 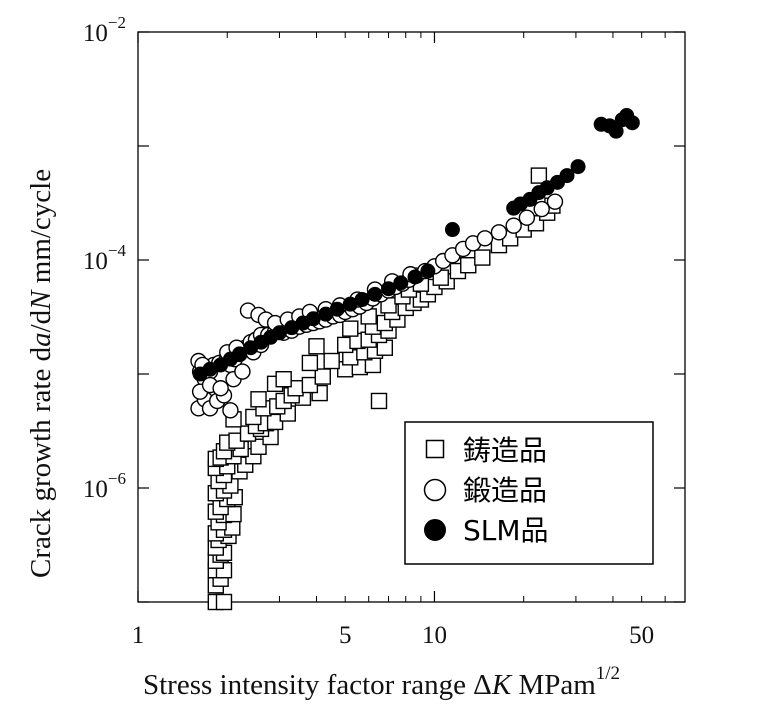 I want to click on legend-label-forged: 鍛造品, so click(x=505, y=490).